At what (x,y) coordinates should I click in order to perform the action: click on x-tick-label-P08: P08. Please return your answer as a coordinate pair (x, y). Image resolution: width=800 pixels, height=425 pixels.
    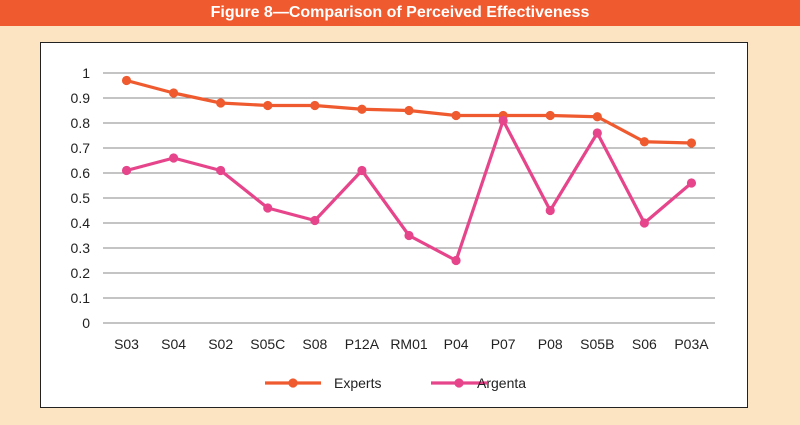
    Looking at the image, I should click on (550, 344).